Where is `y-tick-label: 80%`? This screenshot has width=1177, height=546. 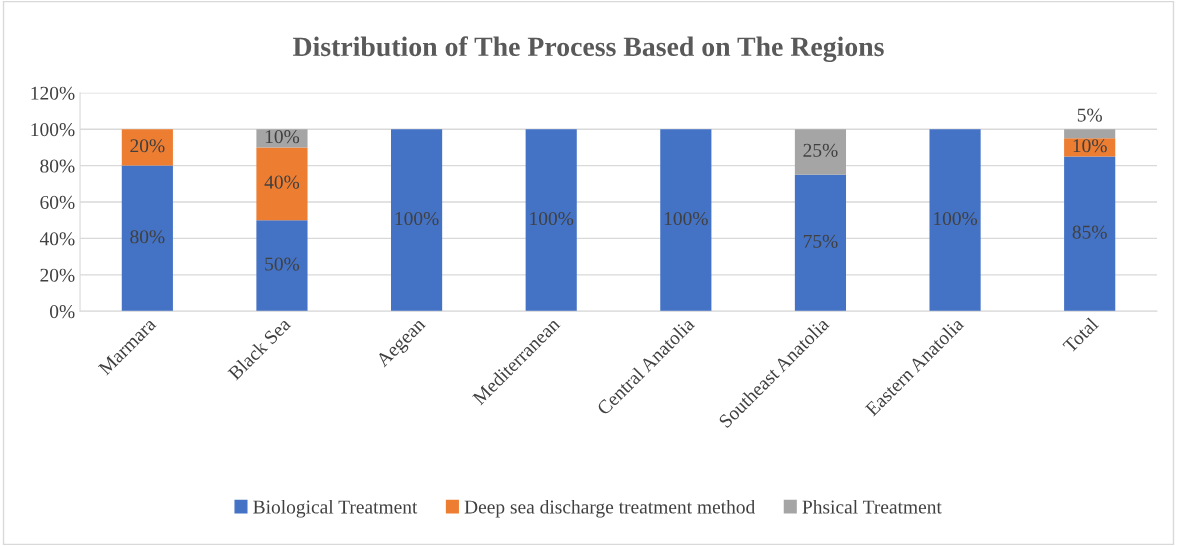
y-tick-label: 80% is located at coordinates (57, 166).